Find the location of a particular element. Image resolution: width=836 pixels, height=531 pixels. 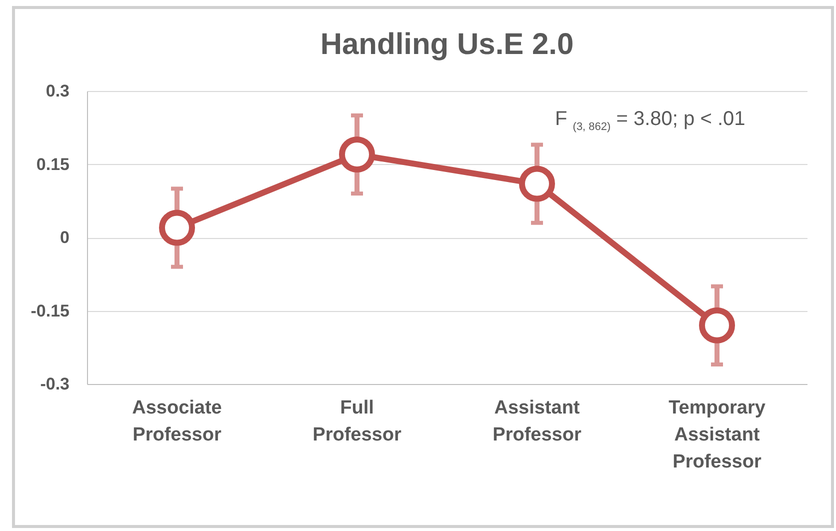

y-tick-label: 0.3 is located at coordinates (58, 91).